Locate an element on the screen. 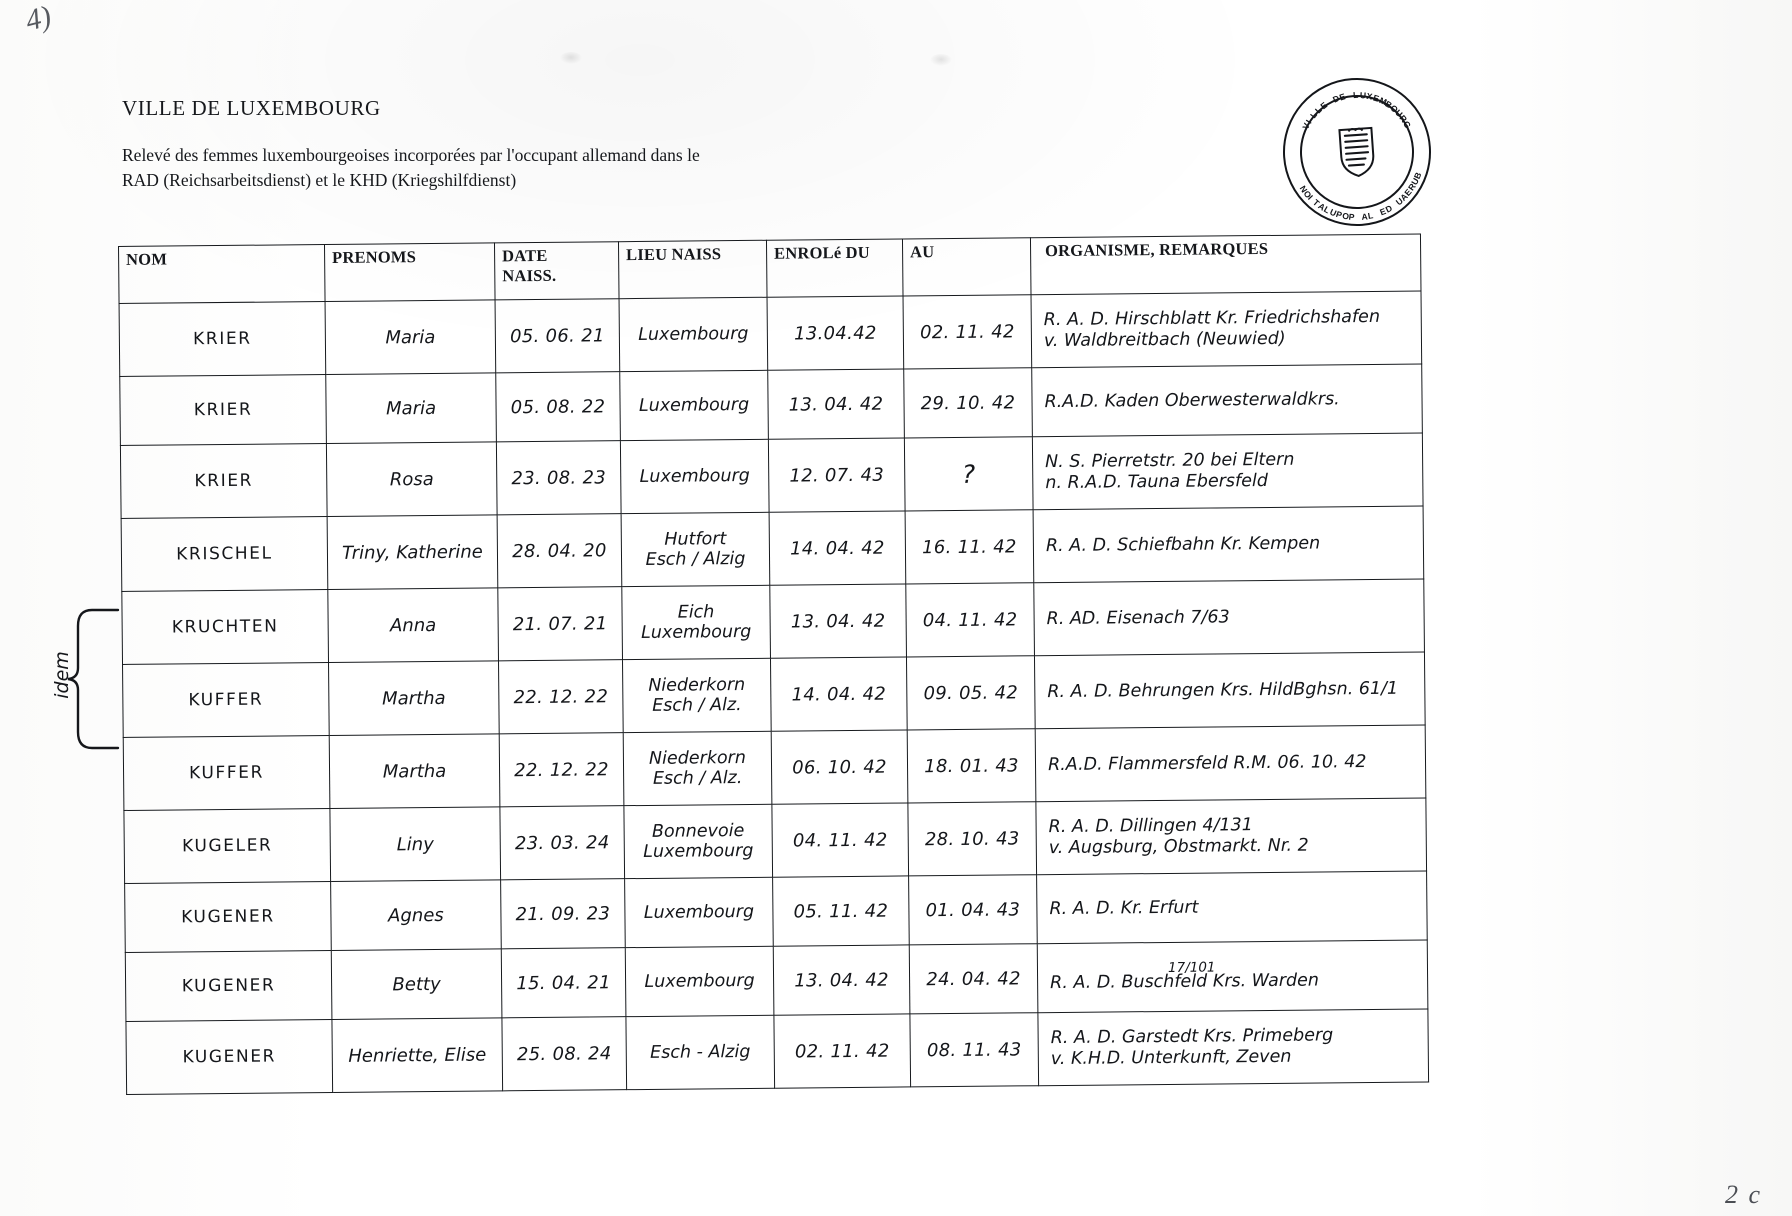 Image resolution: width=1792 pixels, height=1216 pixels. cell-organisme-remarques: R.A.D. Flammersfeld R.M. 06. 10. 42 is located at coordinates (1230, 763).